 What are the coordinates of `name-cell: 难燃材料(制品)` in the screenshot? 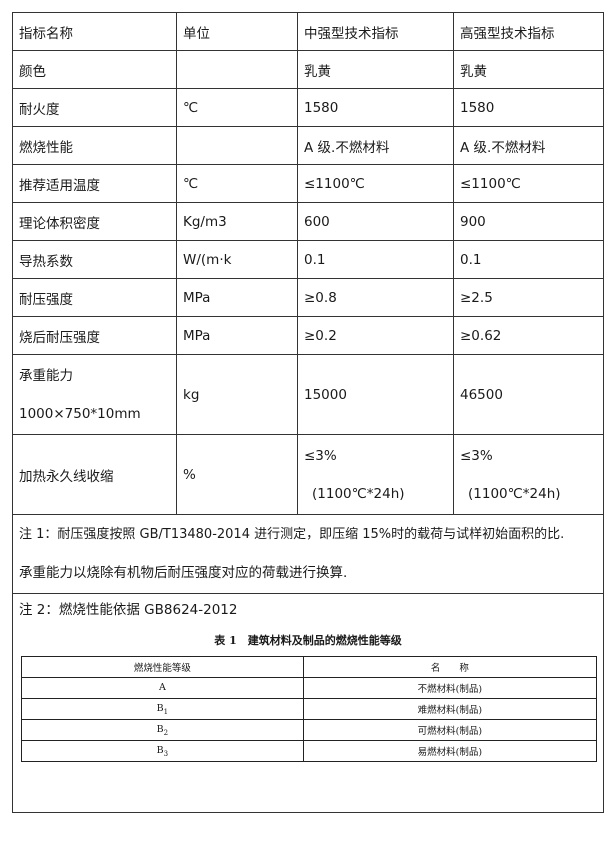 It's located at (450, 709).